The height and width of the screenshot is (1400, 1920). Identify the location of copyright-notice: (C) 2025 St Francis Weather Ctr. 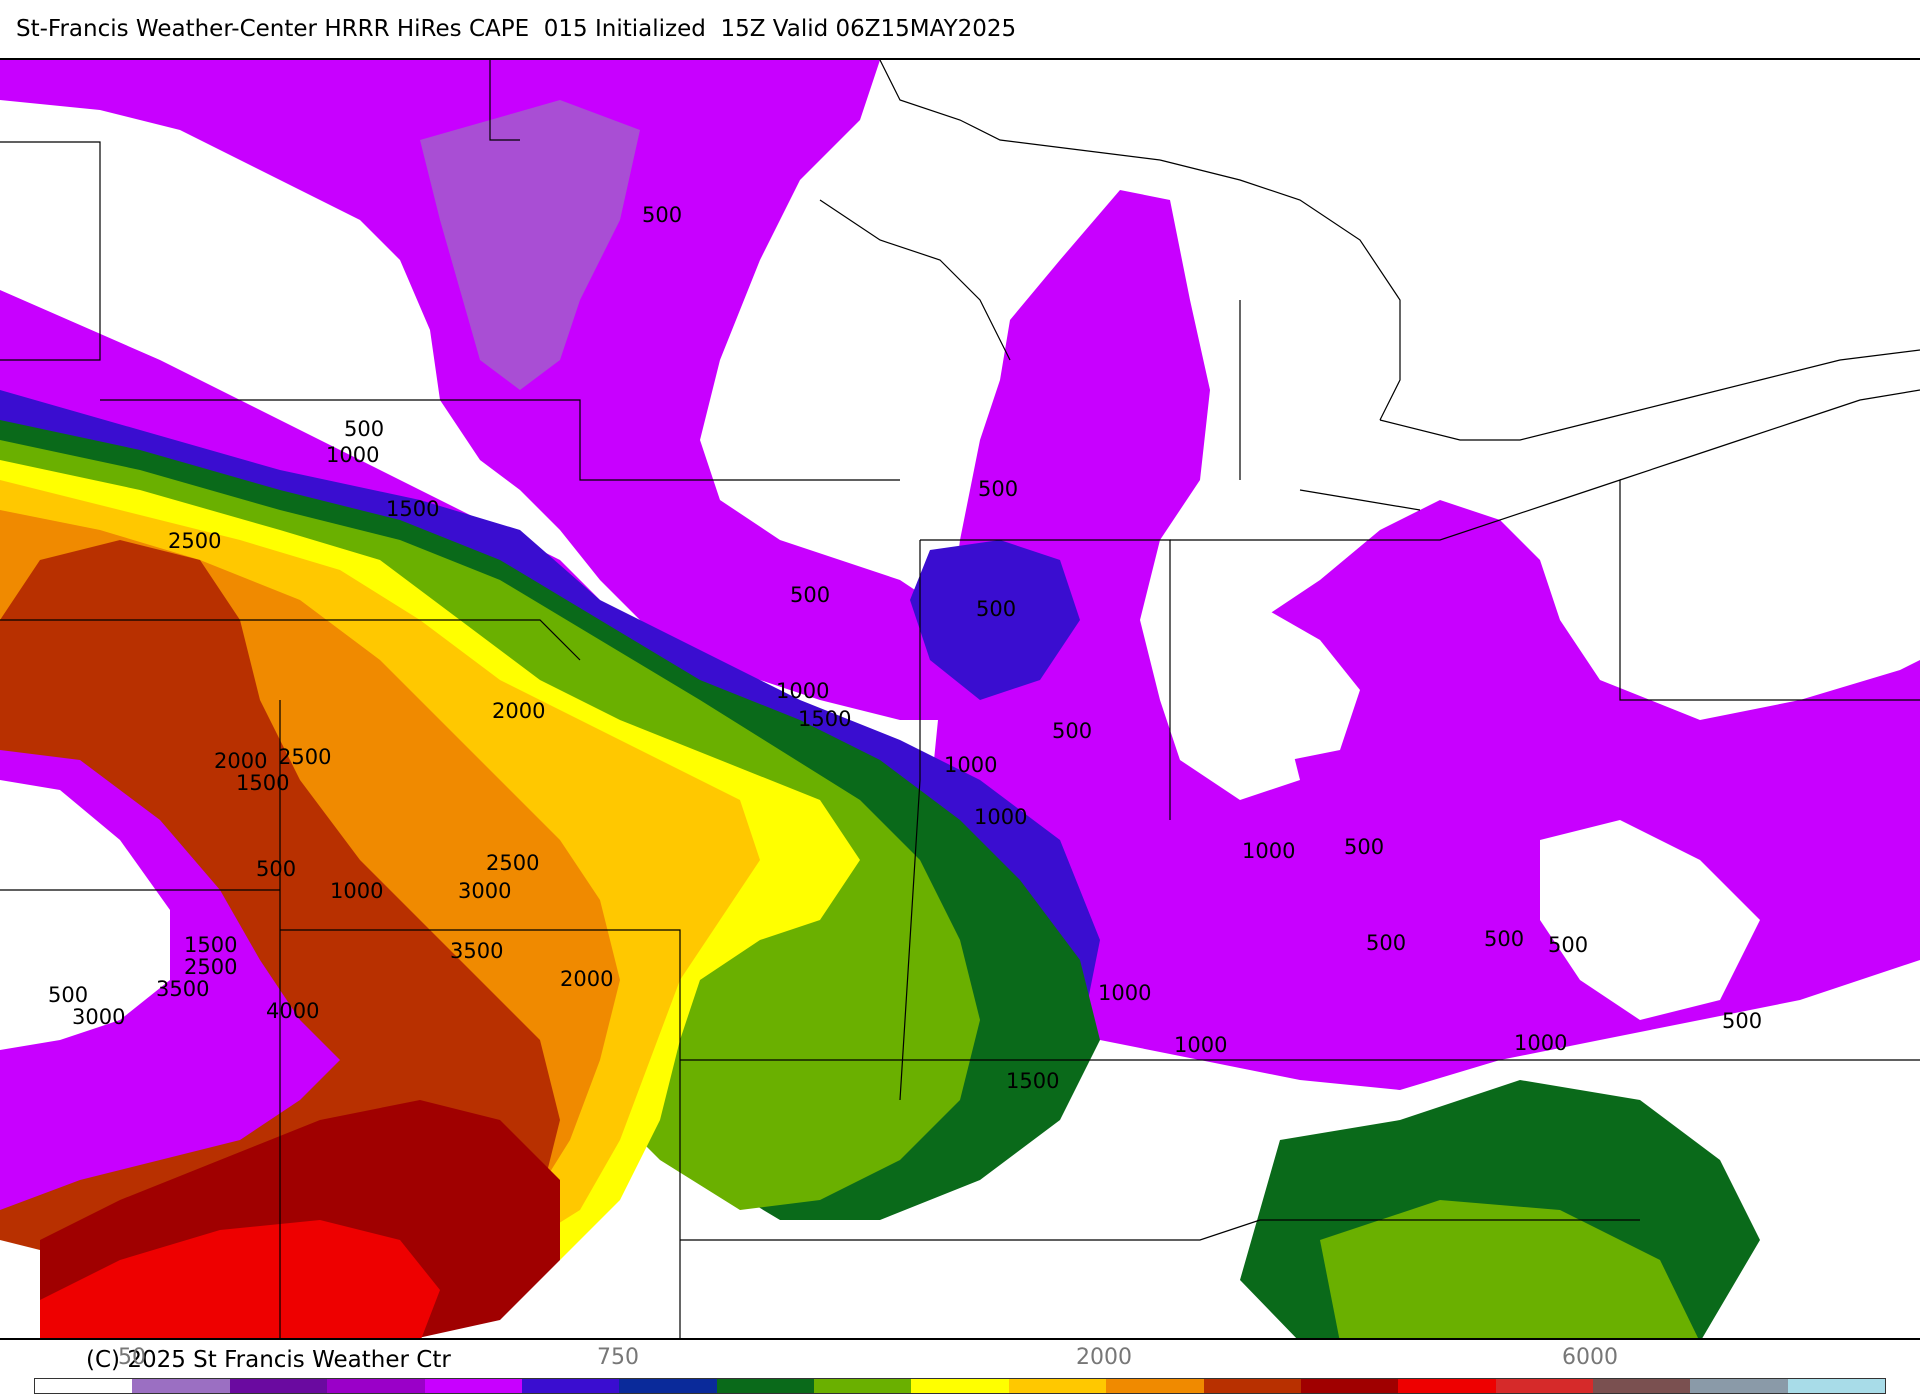
(268, 1360).